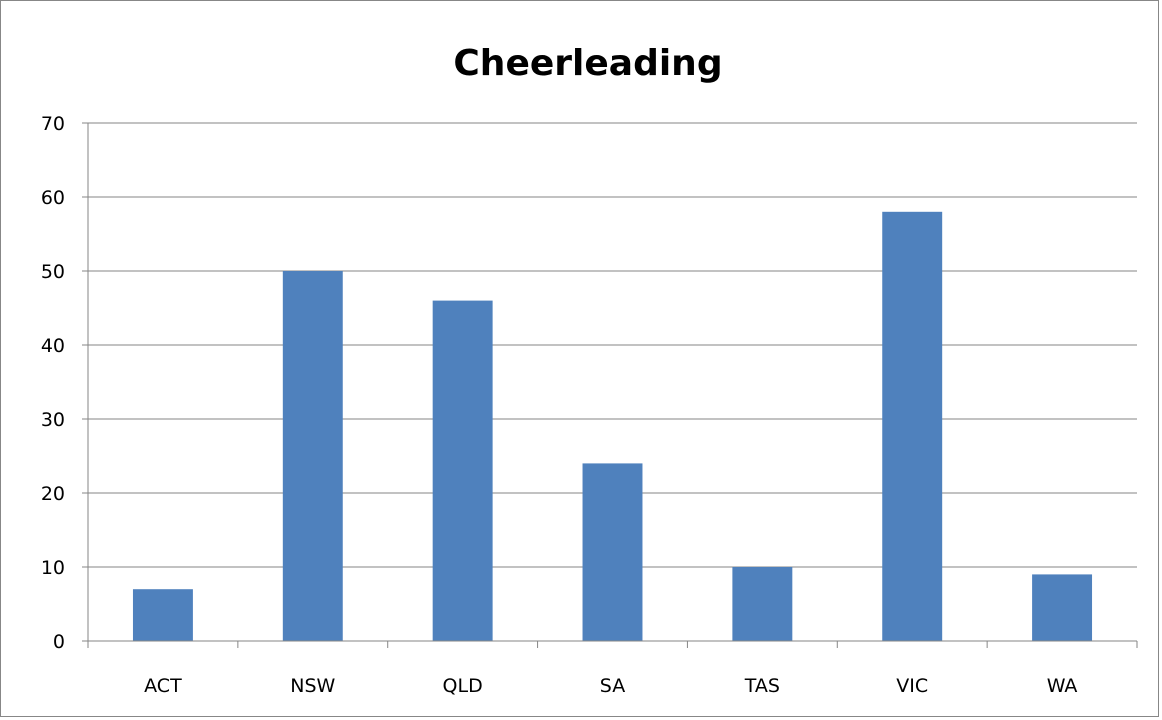 The image size is (1162, 720). I want to click on y-axis-ticks: 0 10 20 30 40 50 60 70, so click(64, 383).